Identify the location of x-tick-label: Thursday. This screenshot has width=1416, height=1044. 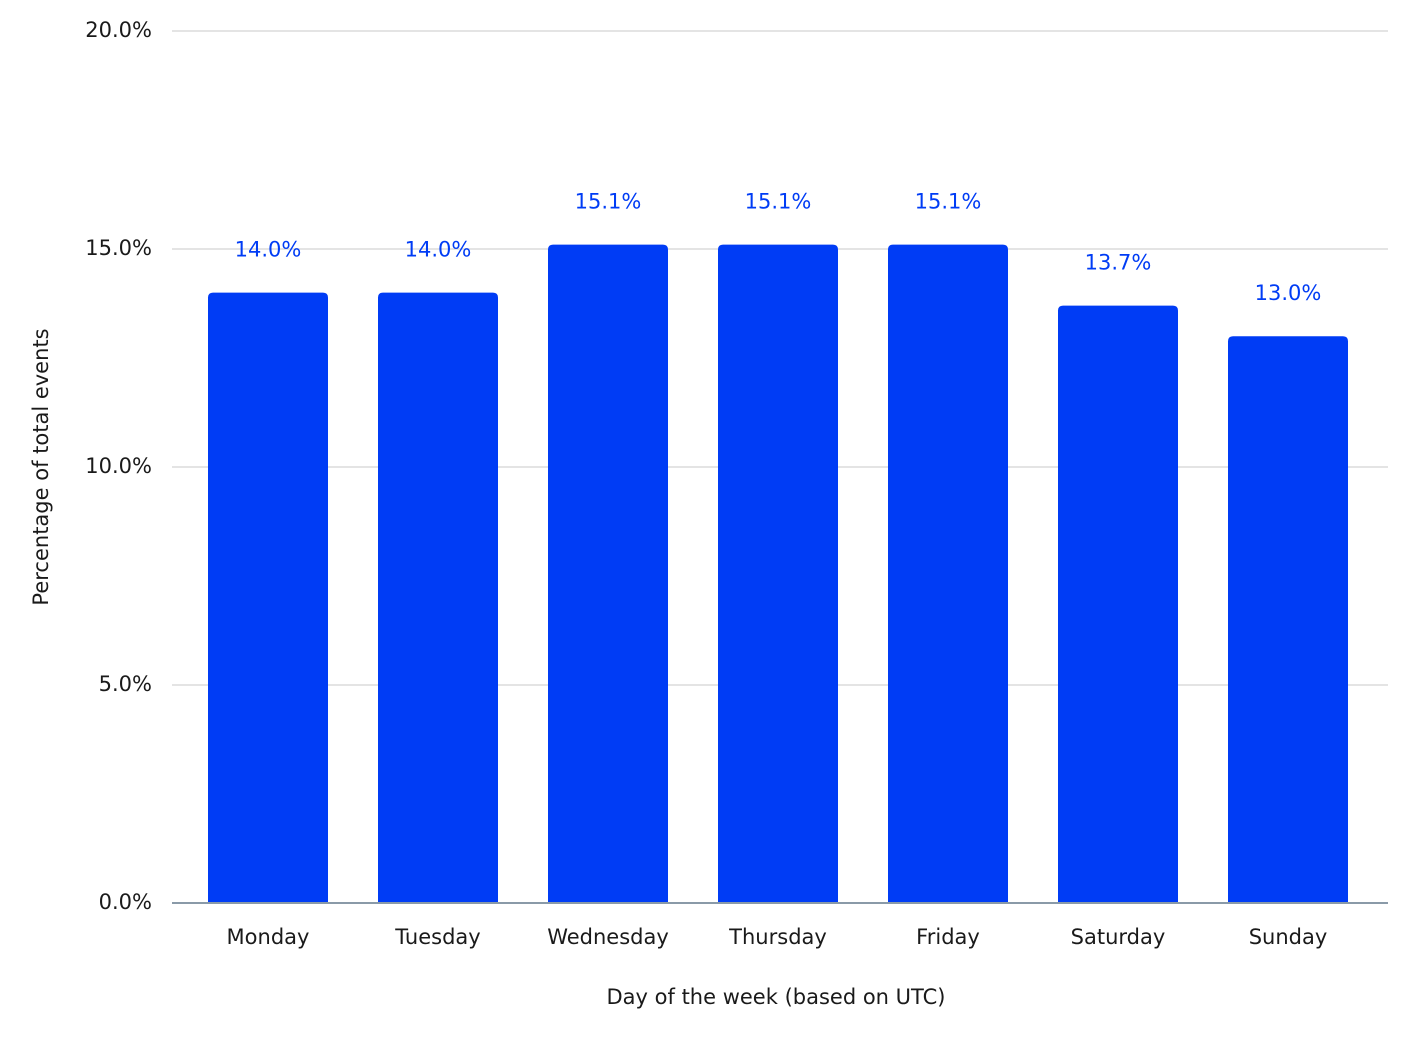
(777, 937).